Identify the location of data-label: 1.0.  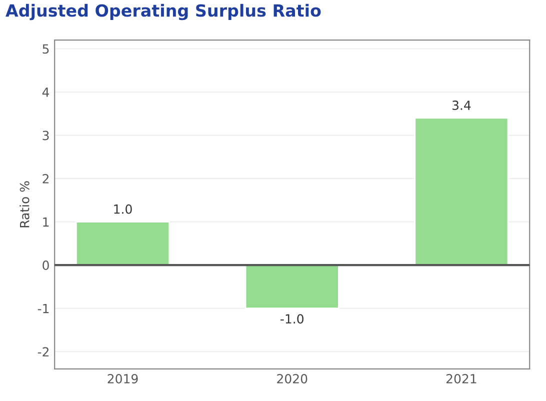
(123, 209).